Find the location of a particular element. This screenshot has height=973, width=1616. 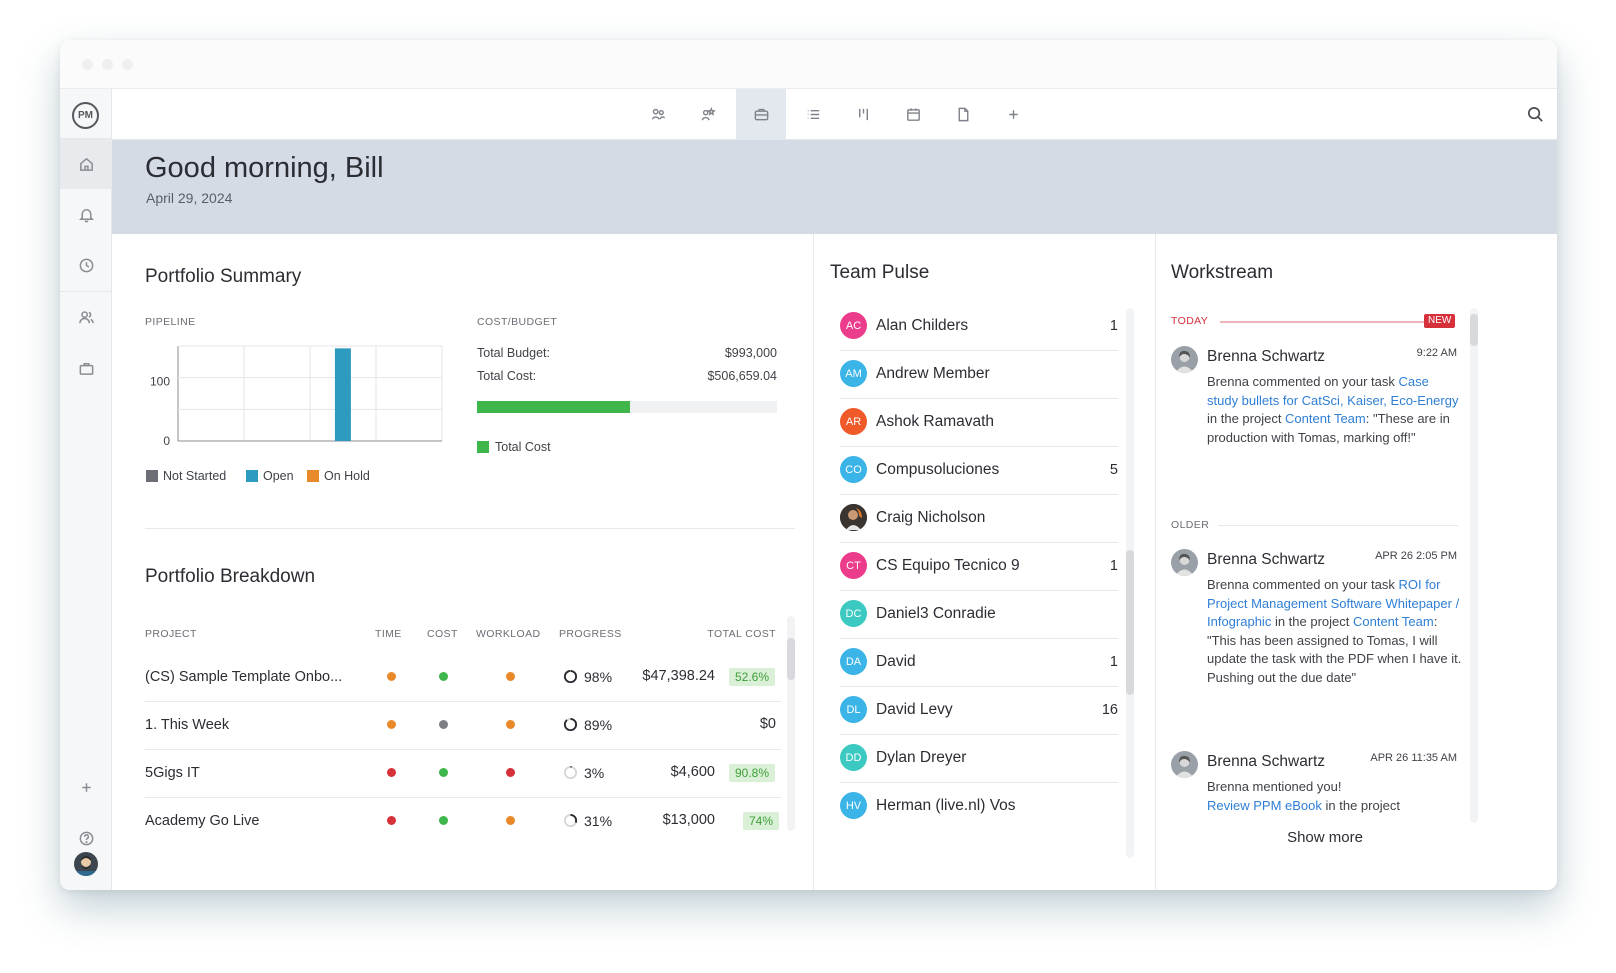

briefcase-icon is located at coordinates (761, 114).